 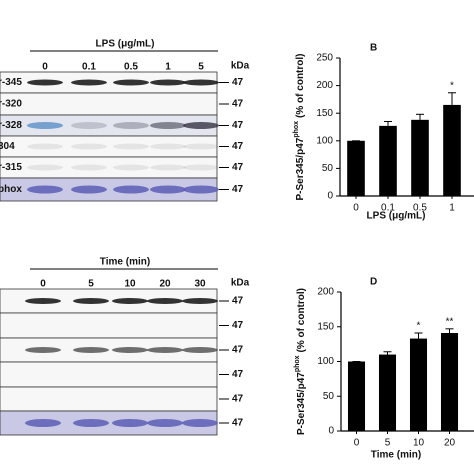 I want to click on row-label: r-328, so click(x=11, y=125).